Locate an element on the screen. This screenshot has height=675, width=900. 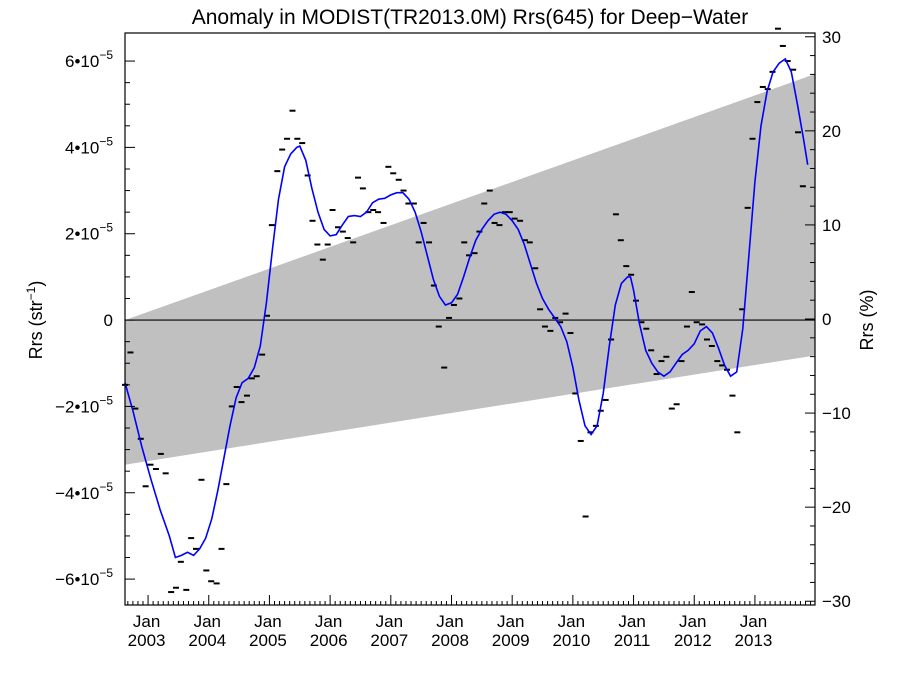
right-y-tick-label: −20 is located at coordinates (836, 507).